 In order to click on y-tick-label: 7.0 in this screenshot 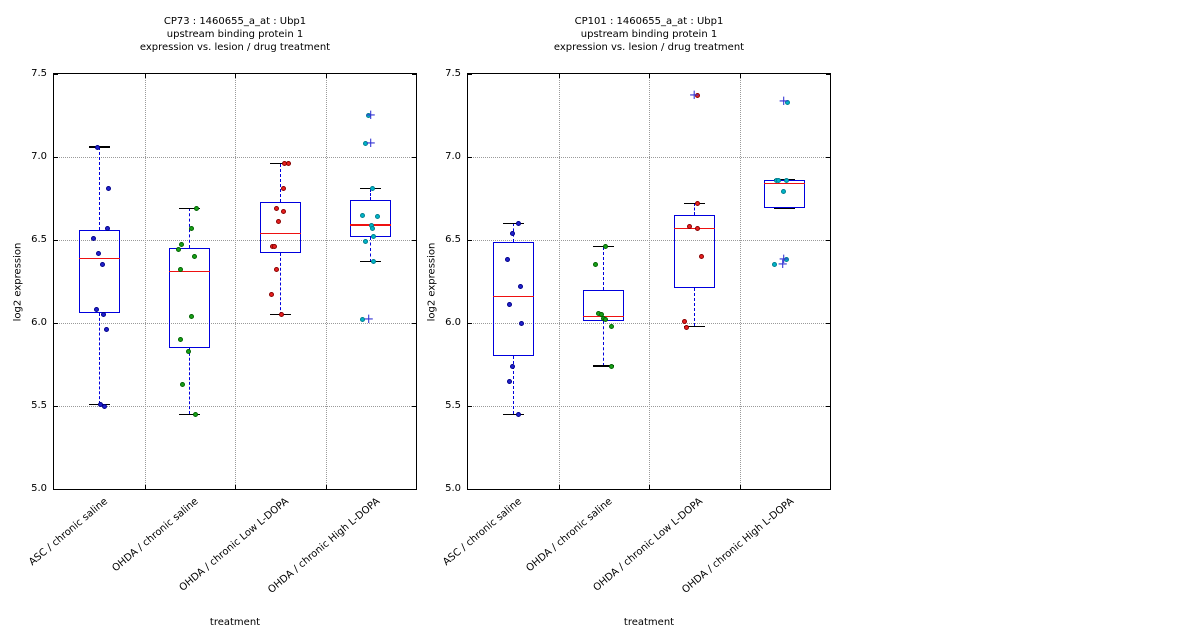, I will do `click(39, 156)`.